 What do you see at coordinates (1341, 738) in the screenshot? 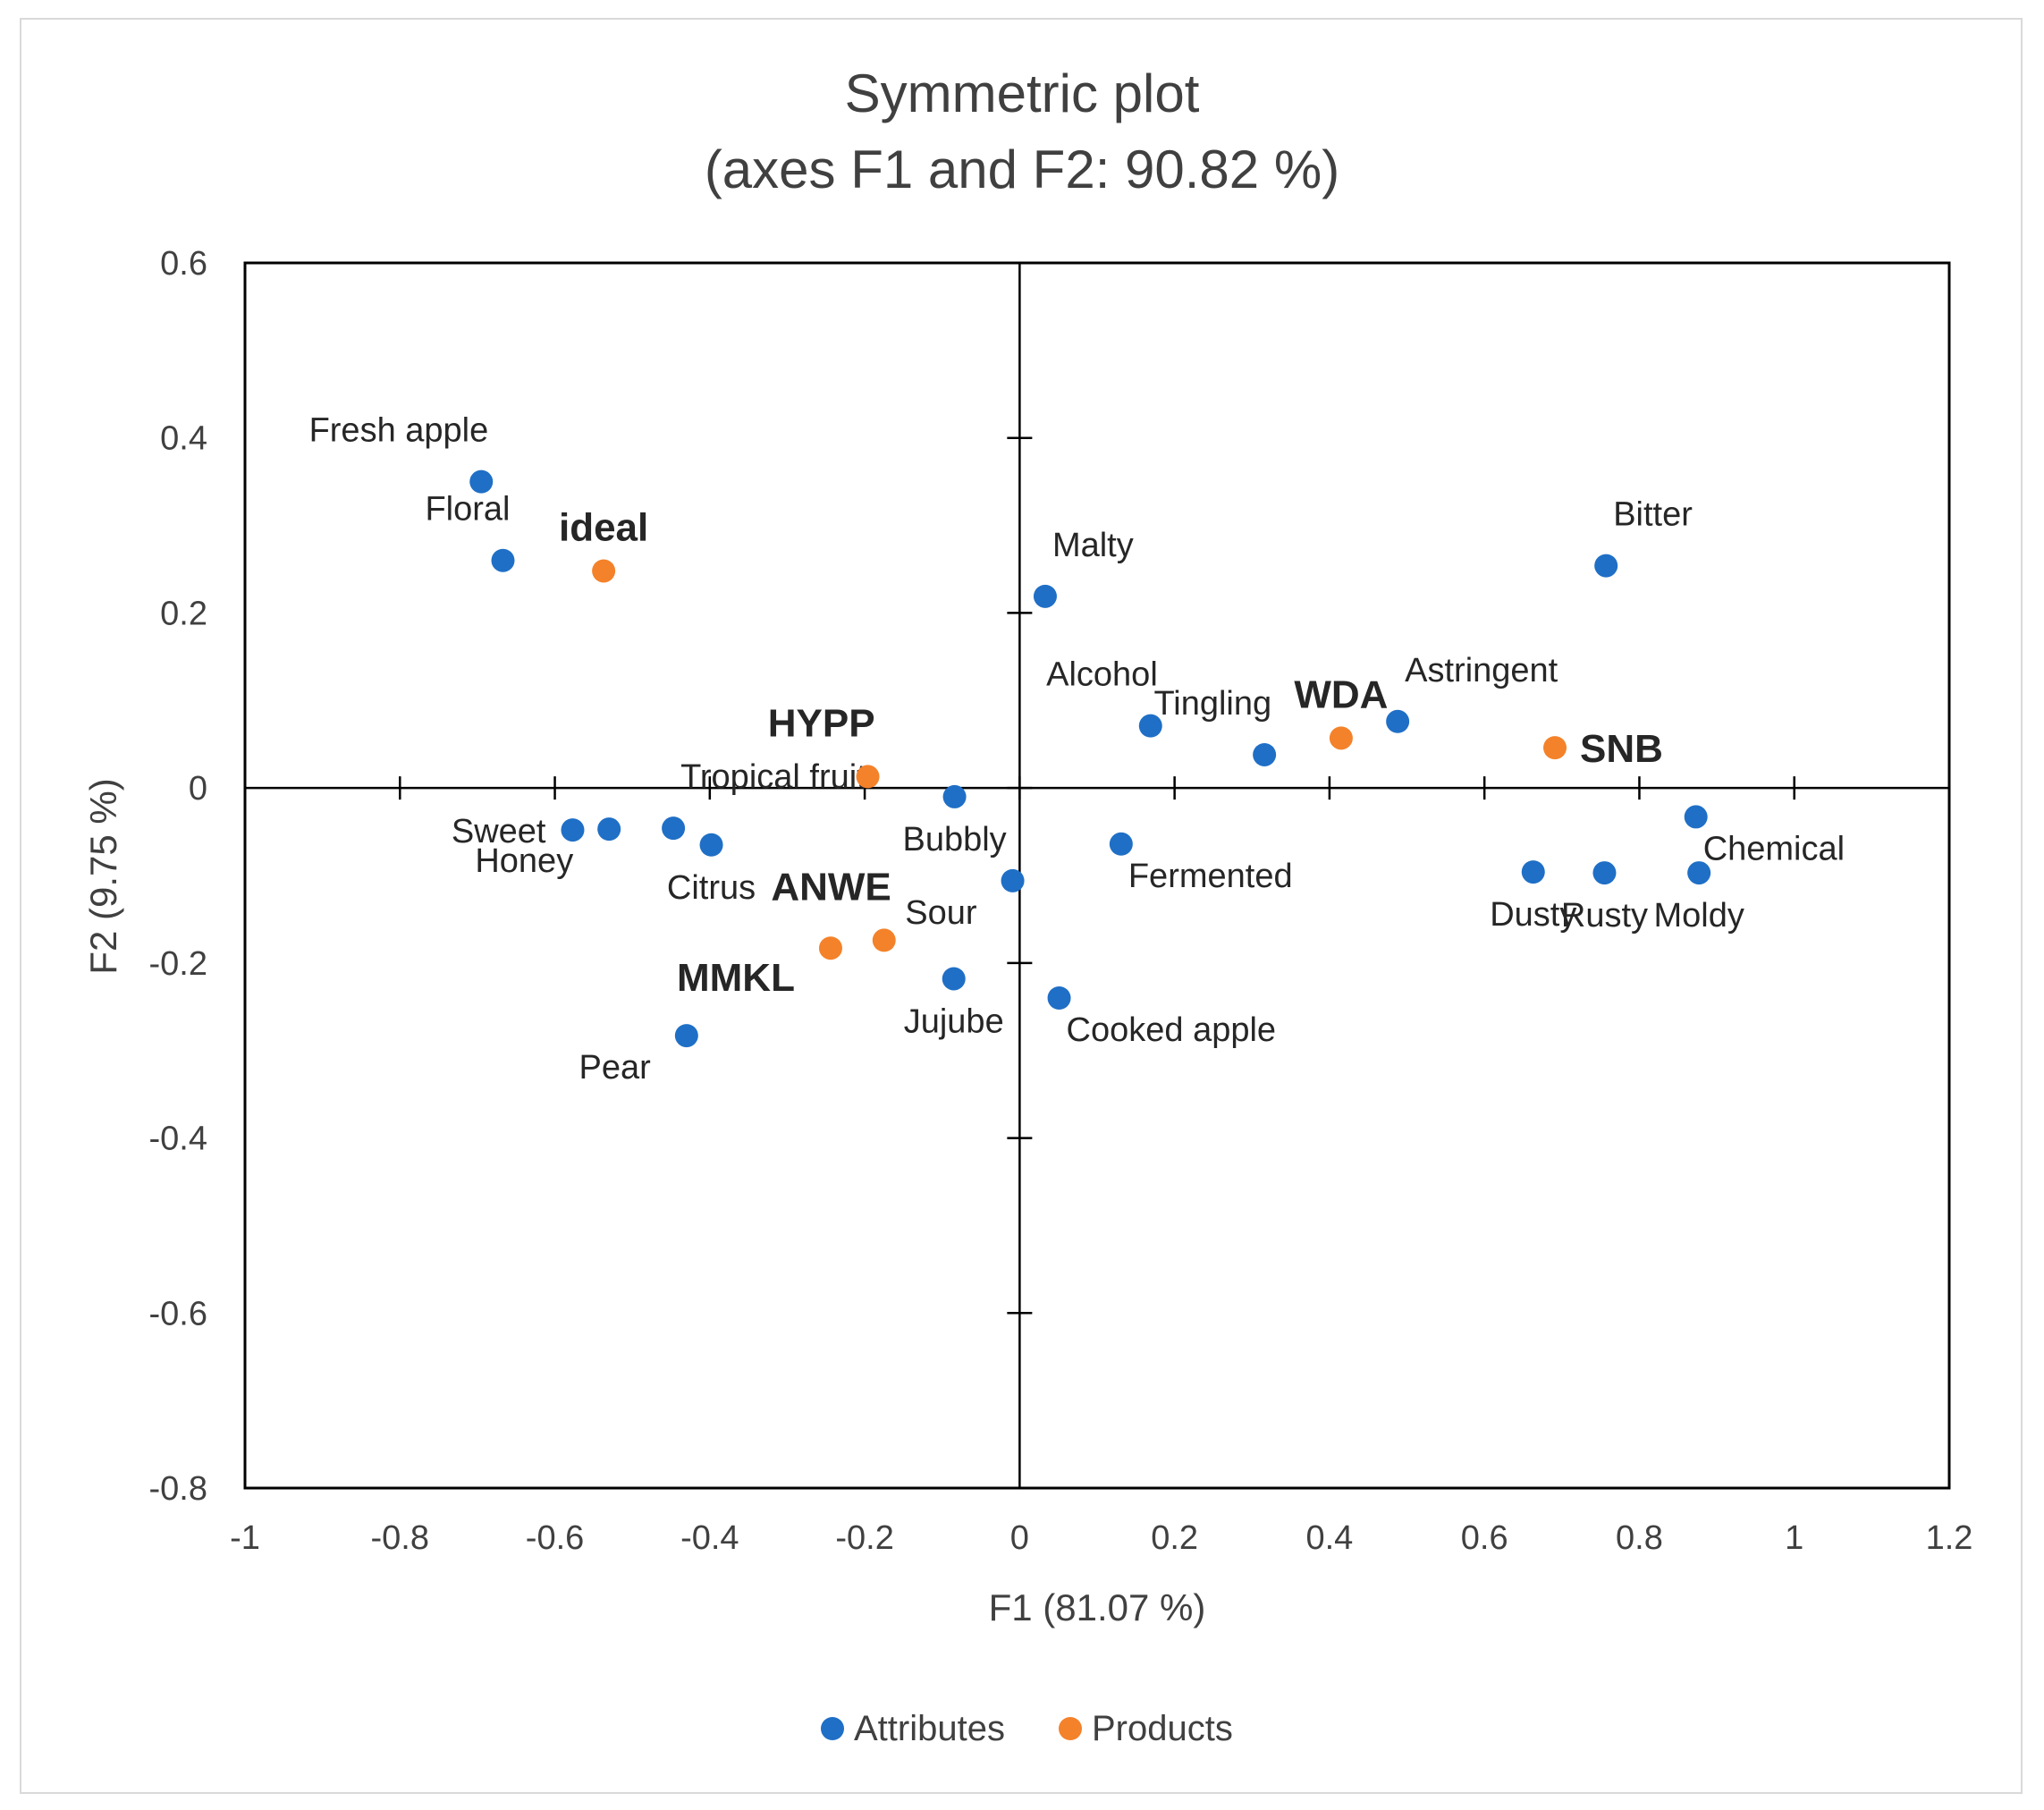
I see `product-point-wda` at bounding box center [1341, 738].